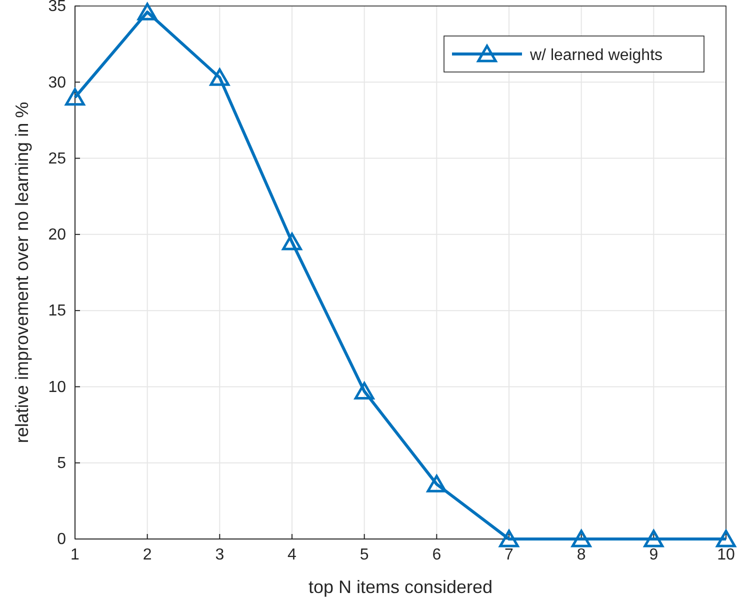  I want to click on y-tick-label: 30, so click(57, 83).